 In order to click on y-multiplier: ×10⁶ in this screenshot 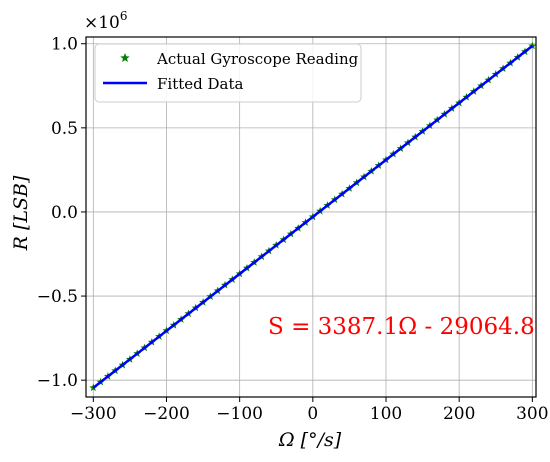, I will do `click(106, 21)`.